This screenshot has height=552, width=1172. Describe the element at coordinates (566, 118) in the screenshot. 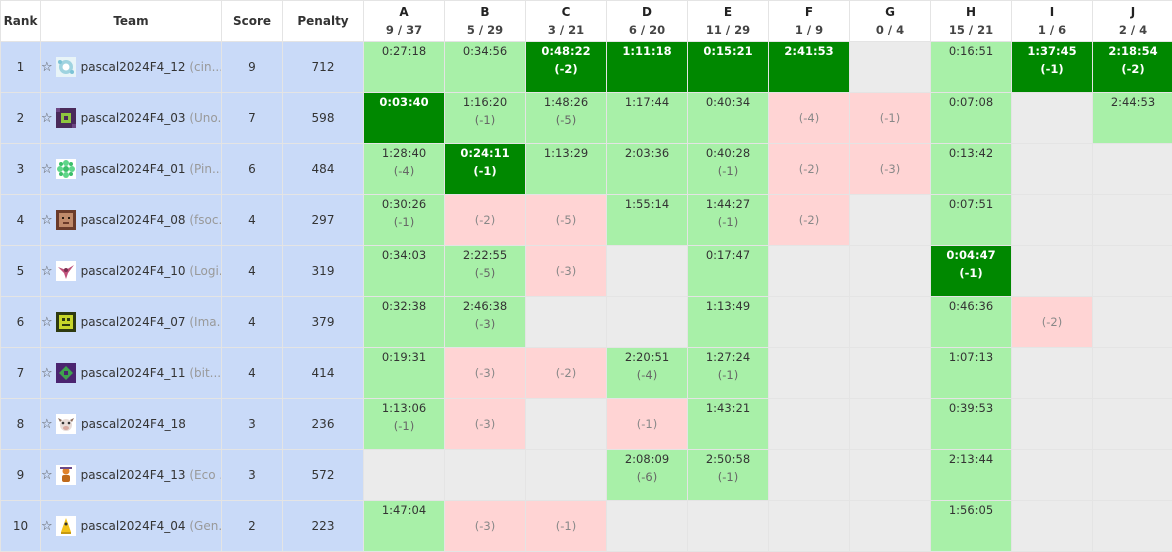

I see `problem-cell-c: 1:48:26(-5)` at that location.